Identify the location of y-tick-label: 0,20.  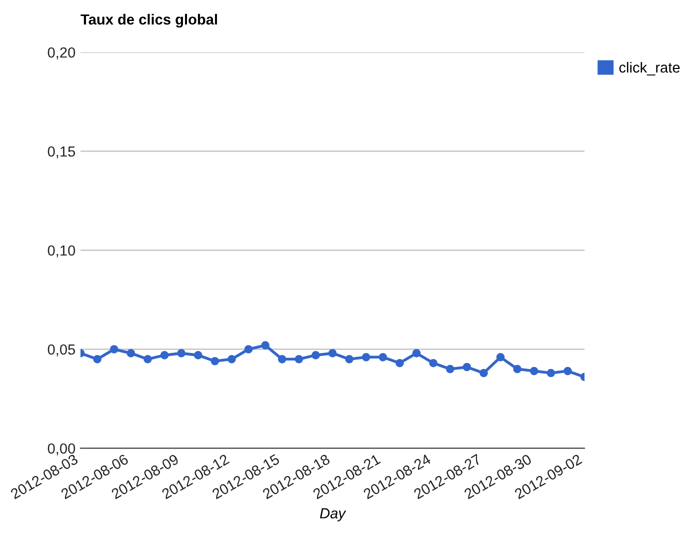
(62, 53).